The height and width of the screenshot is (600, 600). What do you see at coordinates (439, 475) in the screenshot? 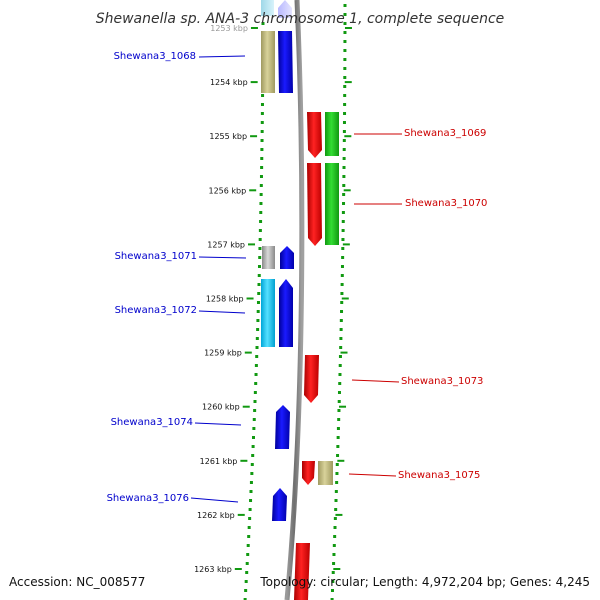
I see `gene-label-shewana3-1075: Shewana3_1075` at bounding box center [439, 475].